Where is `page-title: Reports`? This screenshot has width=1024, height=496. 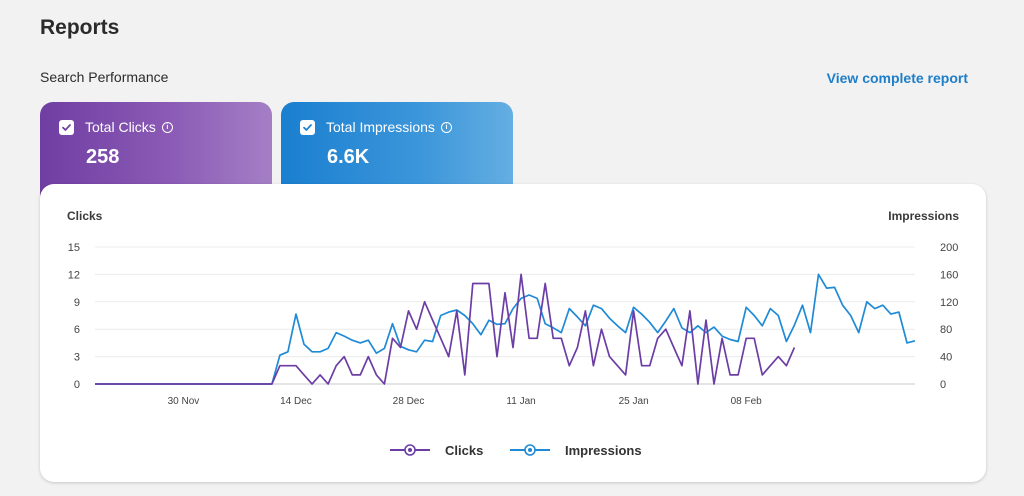 page-title: Reports is located at coordinates (80, 27).